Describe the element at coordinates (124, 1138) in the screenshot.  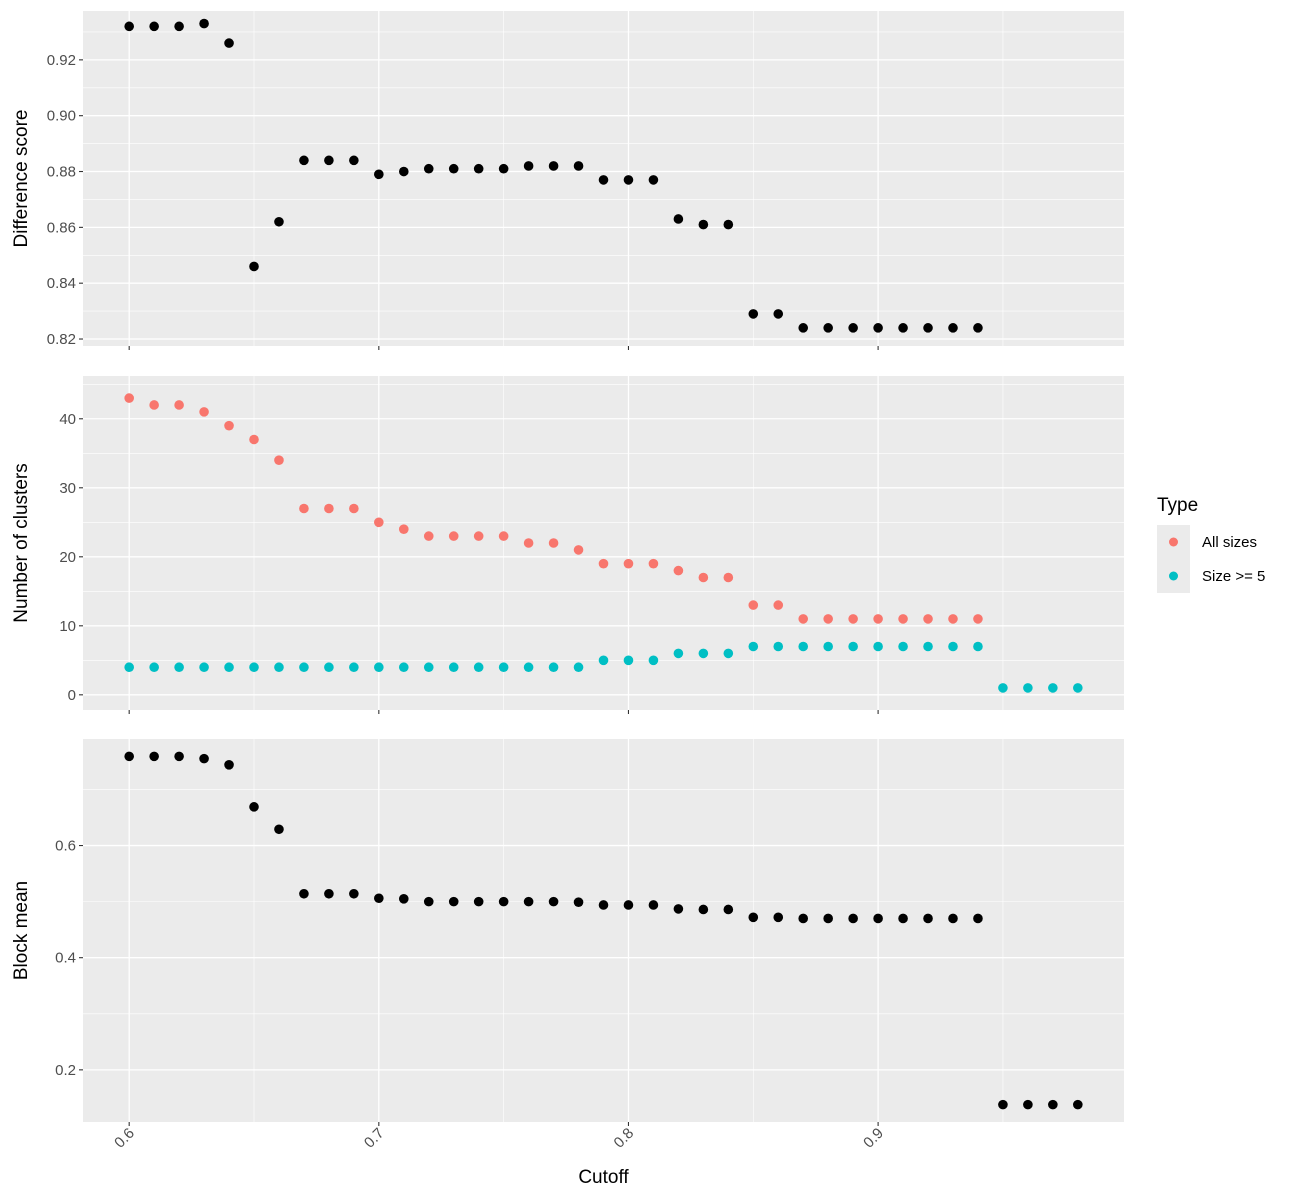
I see `x-tick-label: 0.6` at that location.